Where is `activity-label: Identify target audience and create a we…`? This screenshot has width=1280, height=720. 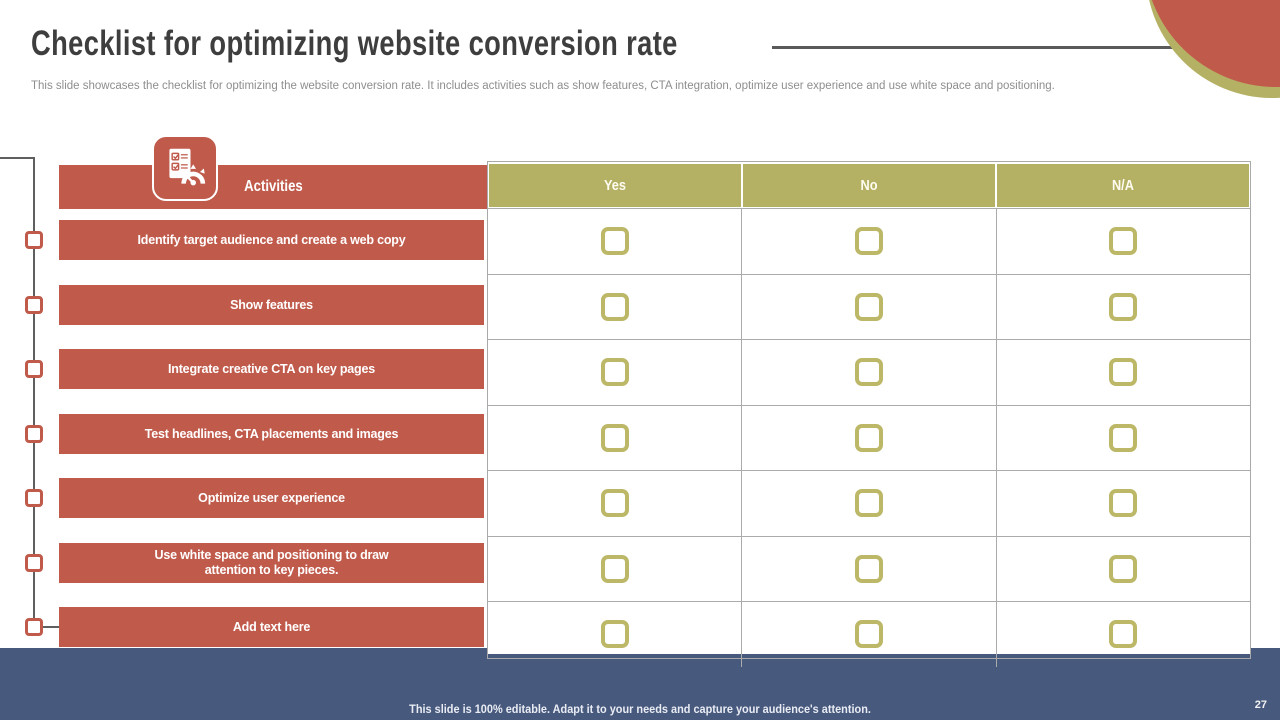
activity-label: Identify target audience and create a we… is located at coordinates (271, 239).